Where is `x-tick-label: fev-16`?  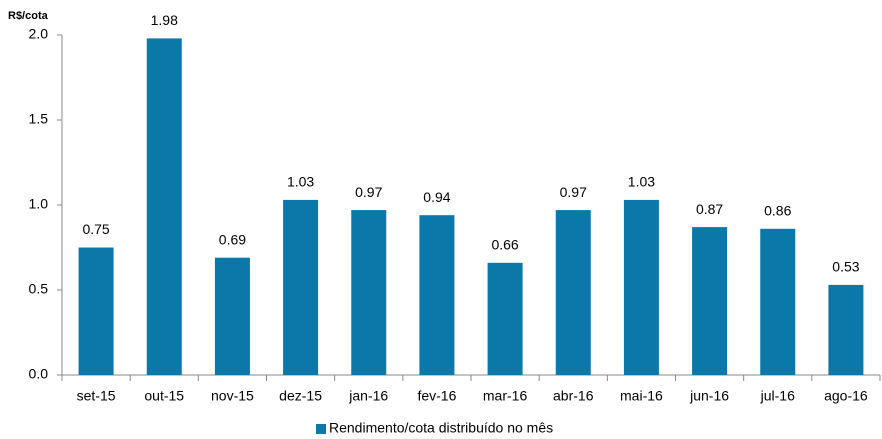
x-tick-label: fev-16 is located at coordinates (436, 396).